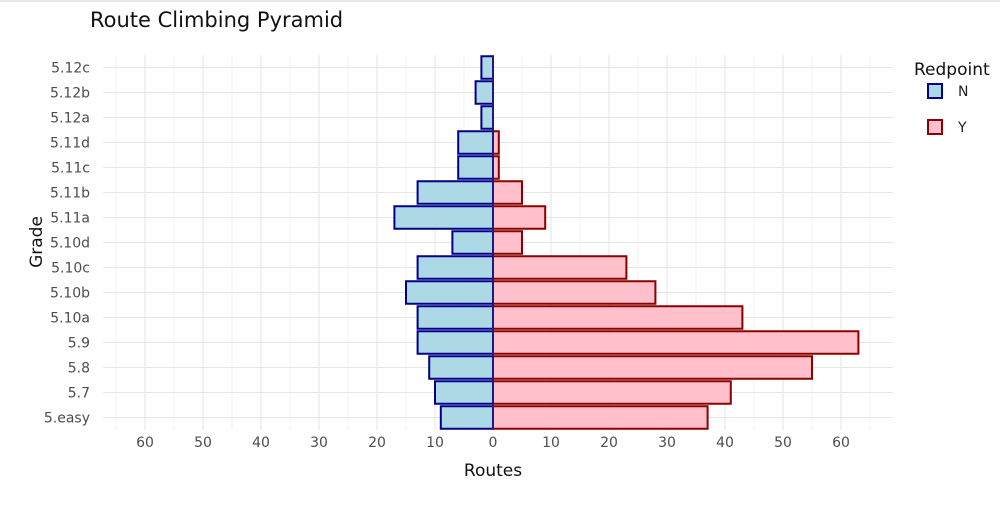 The image size is (1000, 514). Describe the element at coordinates (70, 194) in the screenshot. I see `y-tick-label: 5.11b` at that location.